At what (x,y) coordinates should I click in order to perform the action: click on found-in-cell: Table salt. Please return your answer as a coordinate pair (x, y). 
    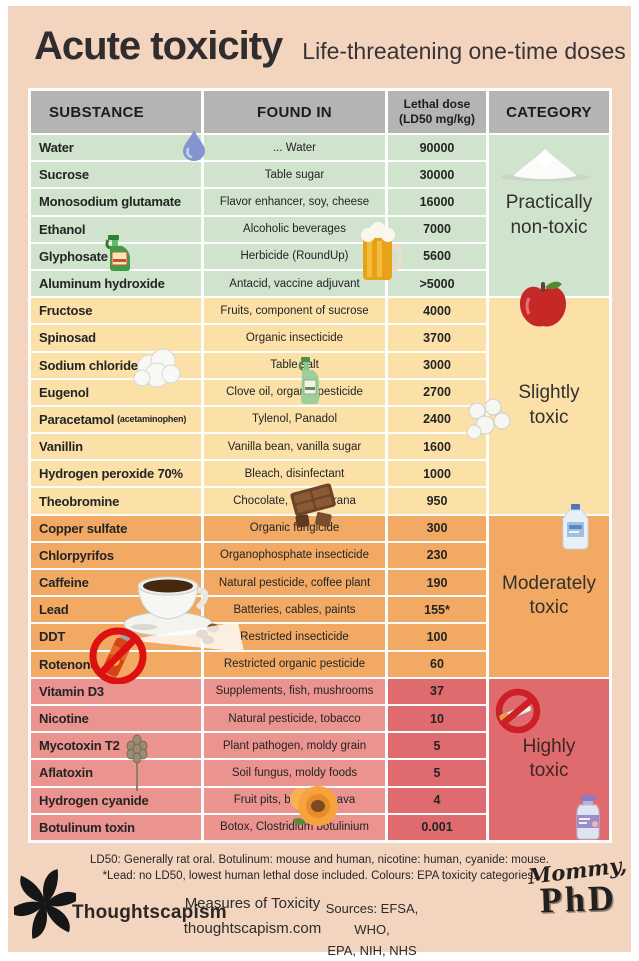
    Looking at the image, I should click on (294, 365).